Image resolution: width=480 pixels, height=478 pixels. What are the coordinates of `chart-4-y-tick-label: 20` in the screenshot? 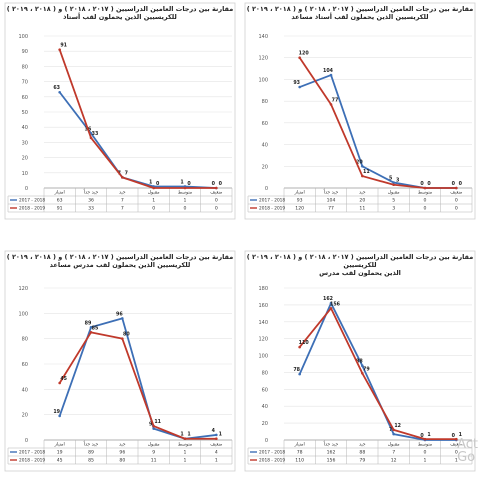 It's located at (265, 424).